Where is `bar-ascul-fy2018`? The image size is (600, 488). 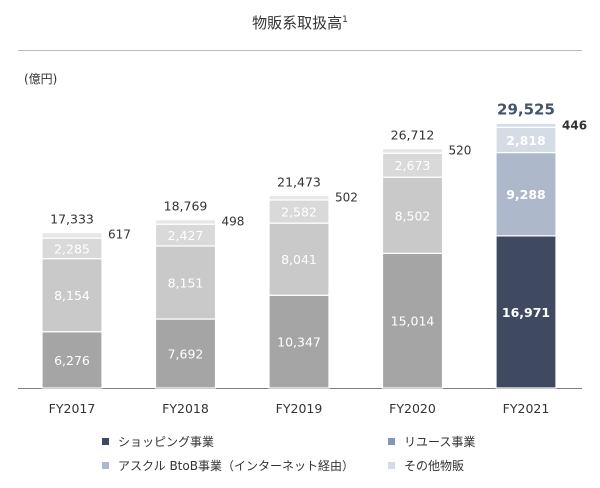 bar-ascul-fy2018 is located at coordinates (185, 282).